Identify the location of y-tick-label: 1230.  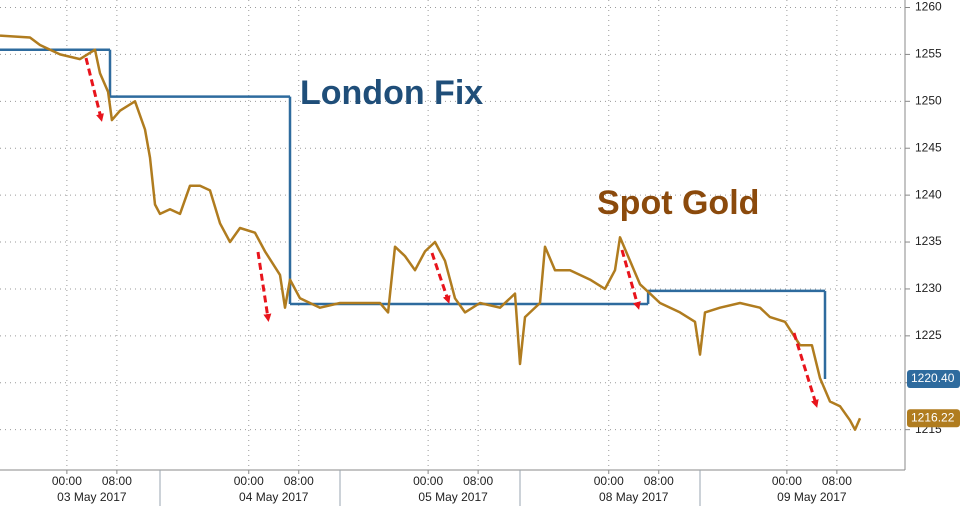
(928, 288).